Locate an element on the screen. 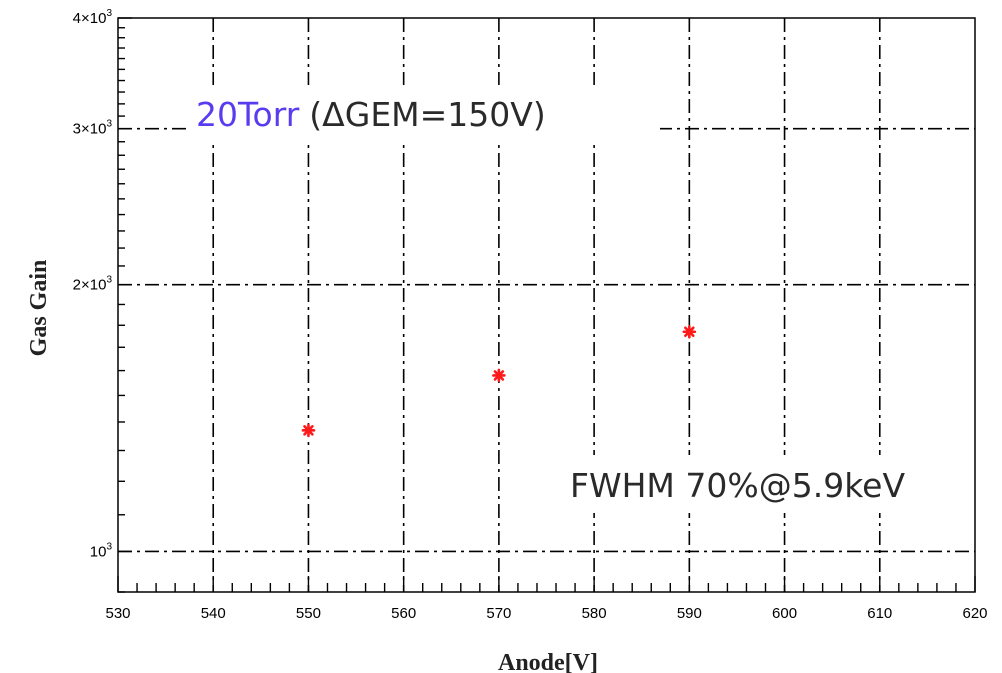  condition-annotation: 20Torr (ΔGEM=150V) is located at coordinates (371, 114).